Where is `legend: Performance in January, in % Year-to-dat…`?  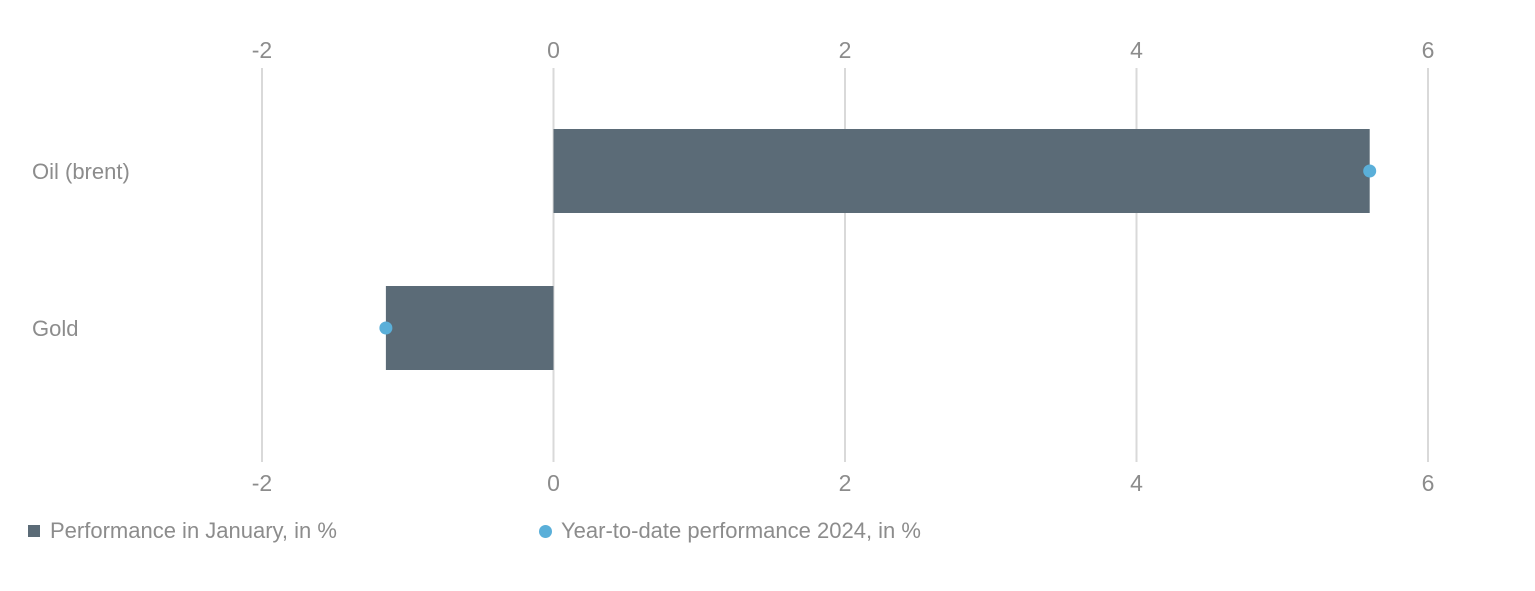 legend: Performance in January, in % Year-to-dat… is located at coordinates (767, 533).